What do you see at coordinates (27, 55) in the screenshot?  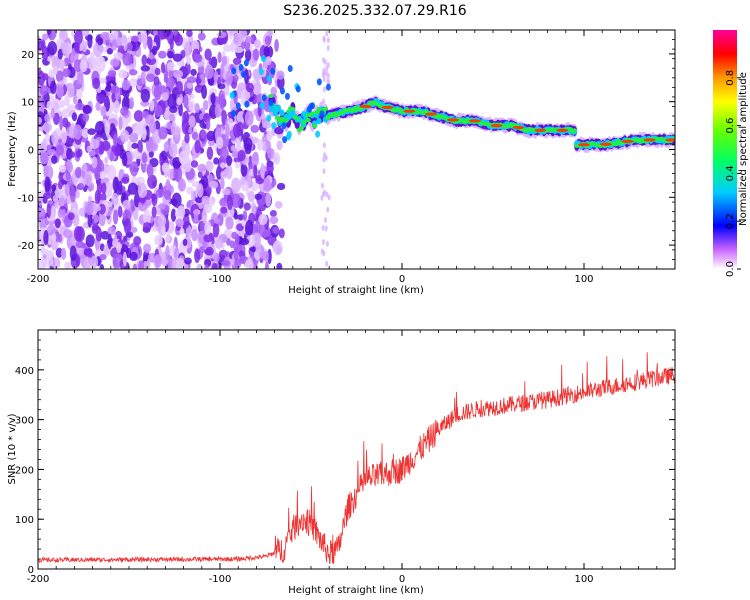 I see `y-tick-label: 20` at bounding box center [27, 55].